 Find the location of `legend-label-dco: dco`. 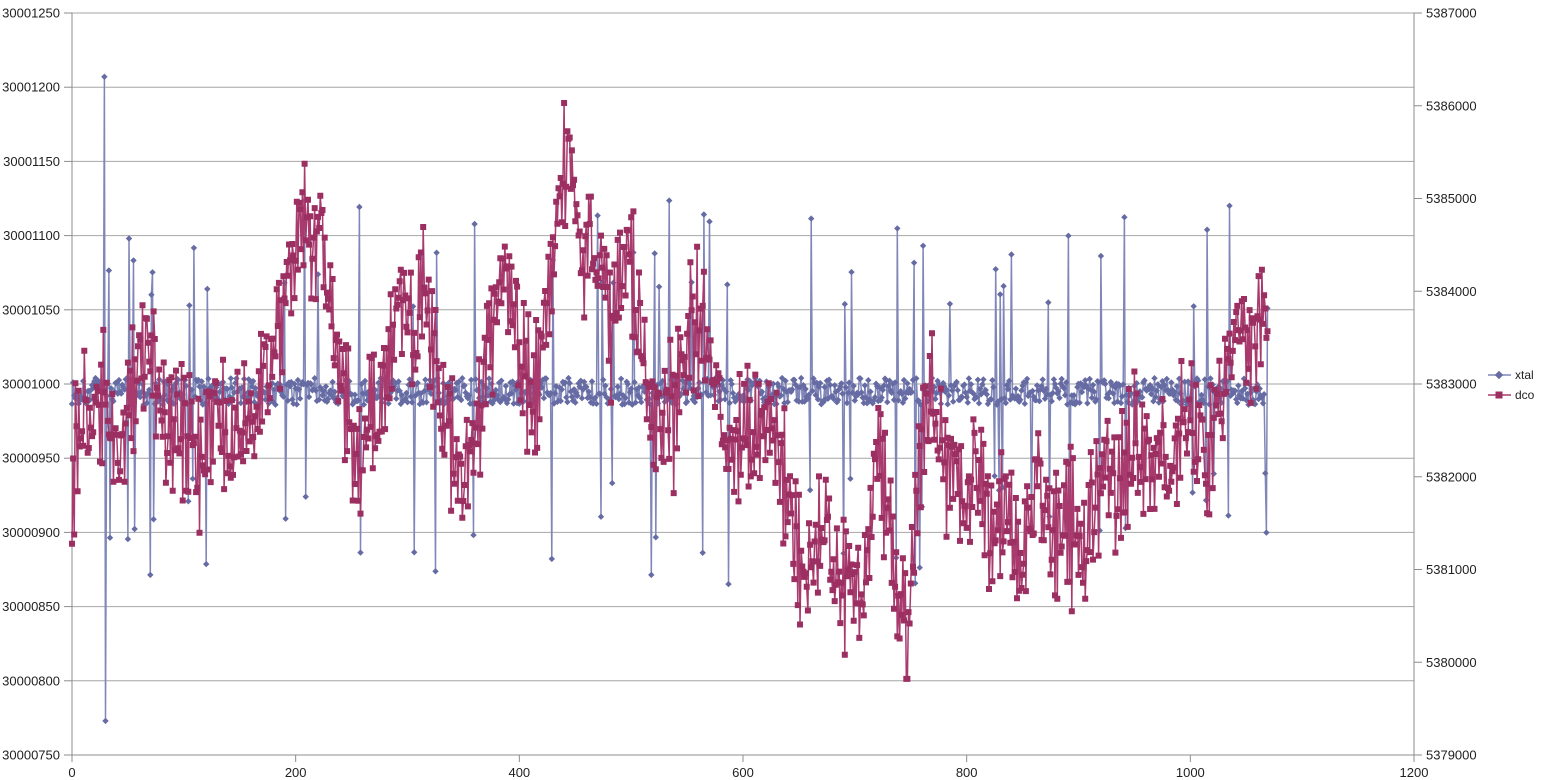

legend-label-dco: dco is located at coordinates (1525, 395).